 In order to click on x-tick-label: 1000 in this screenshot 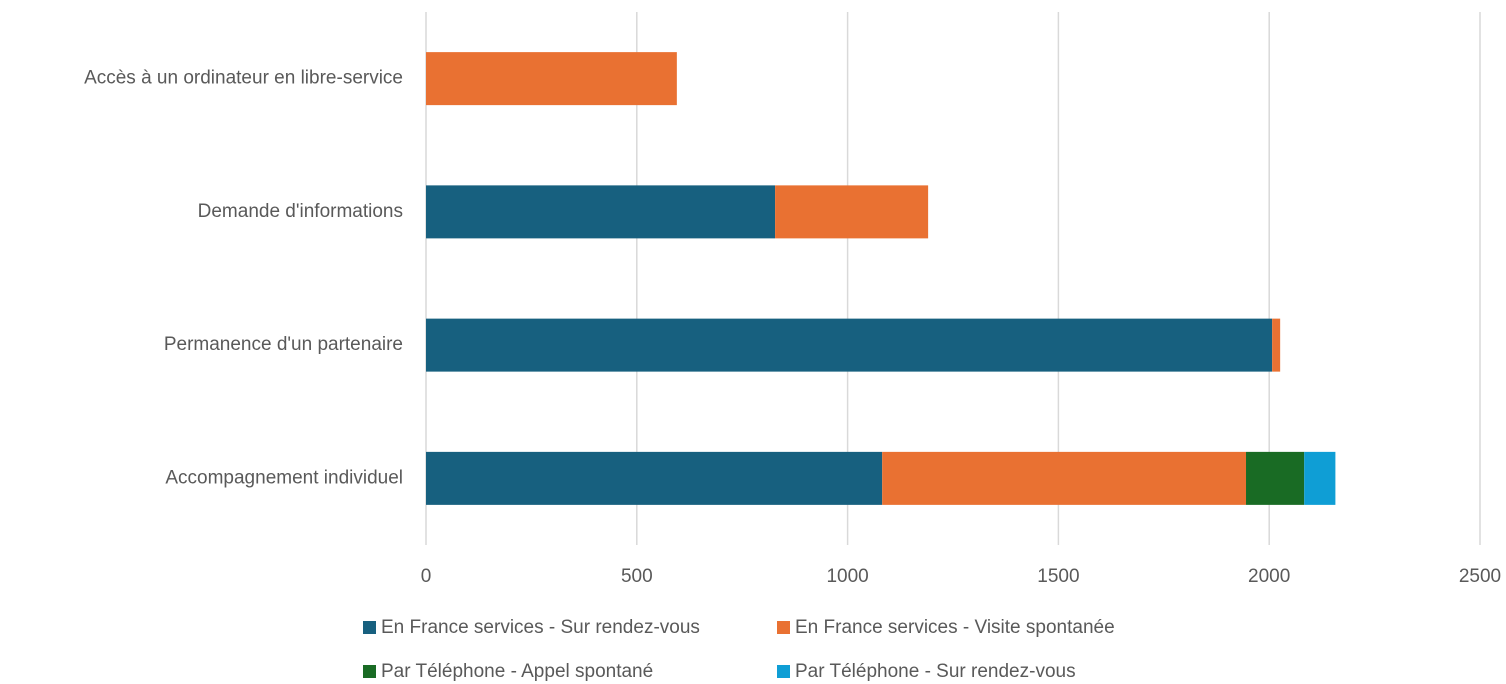, I will do `click(847, 576)`.